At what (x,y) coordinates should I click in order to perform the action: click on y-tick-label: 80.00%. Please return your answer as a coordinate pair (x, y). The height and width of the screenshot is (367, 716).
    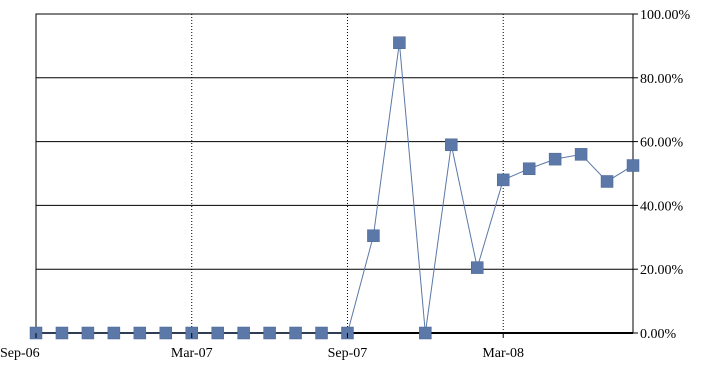
    Looking at the image, I should click on (662, 79).